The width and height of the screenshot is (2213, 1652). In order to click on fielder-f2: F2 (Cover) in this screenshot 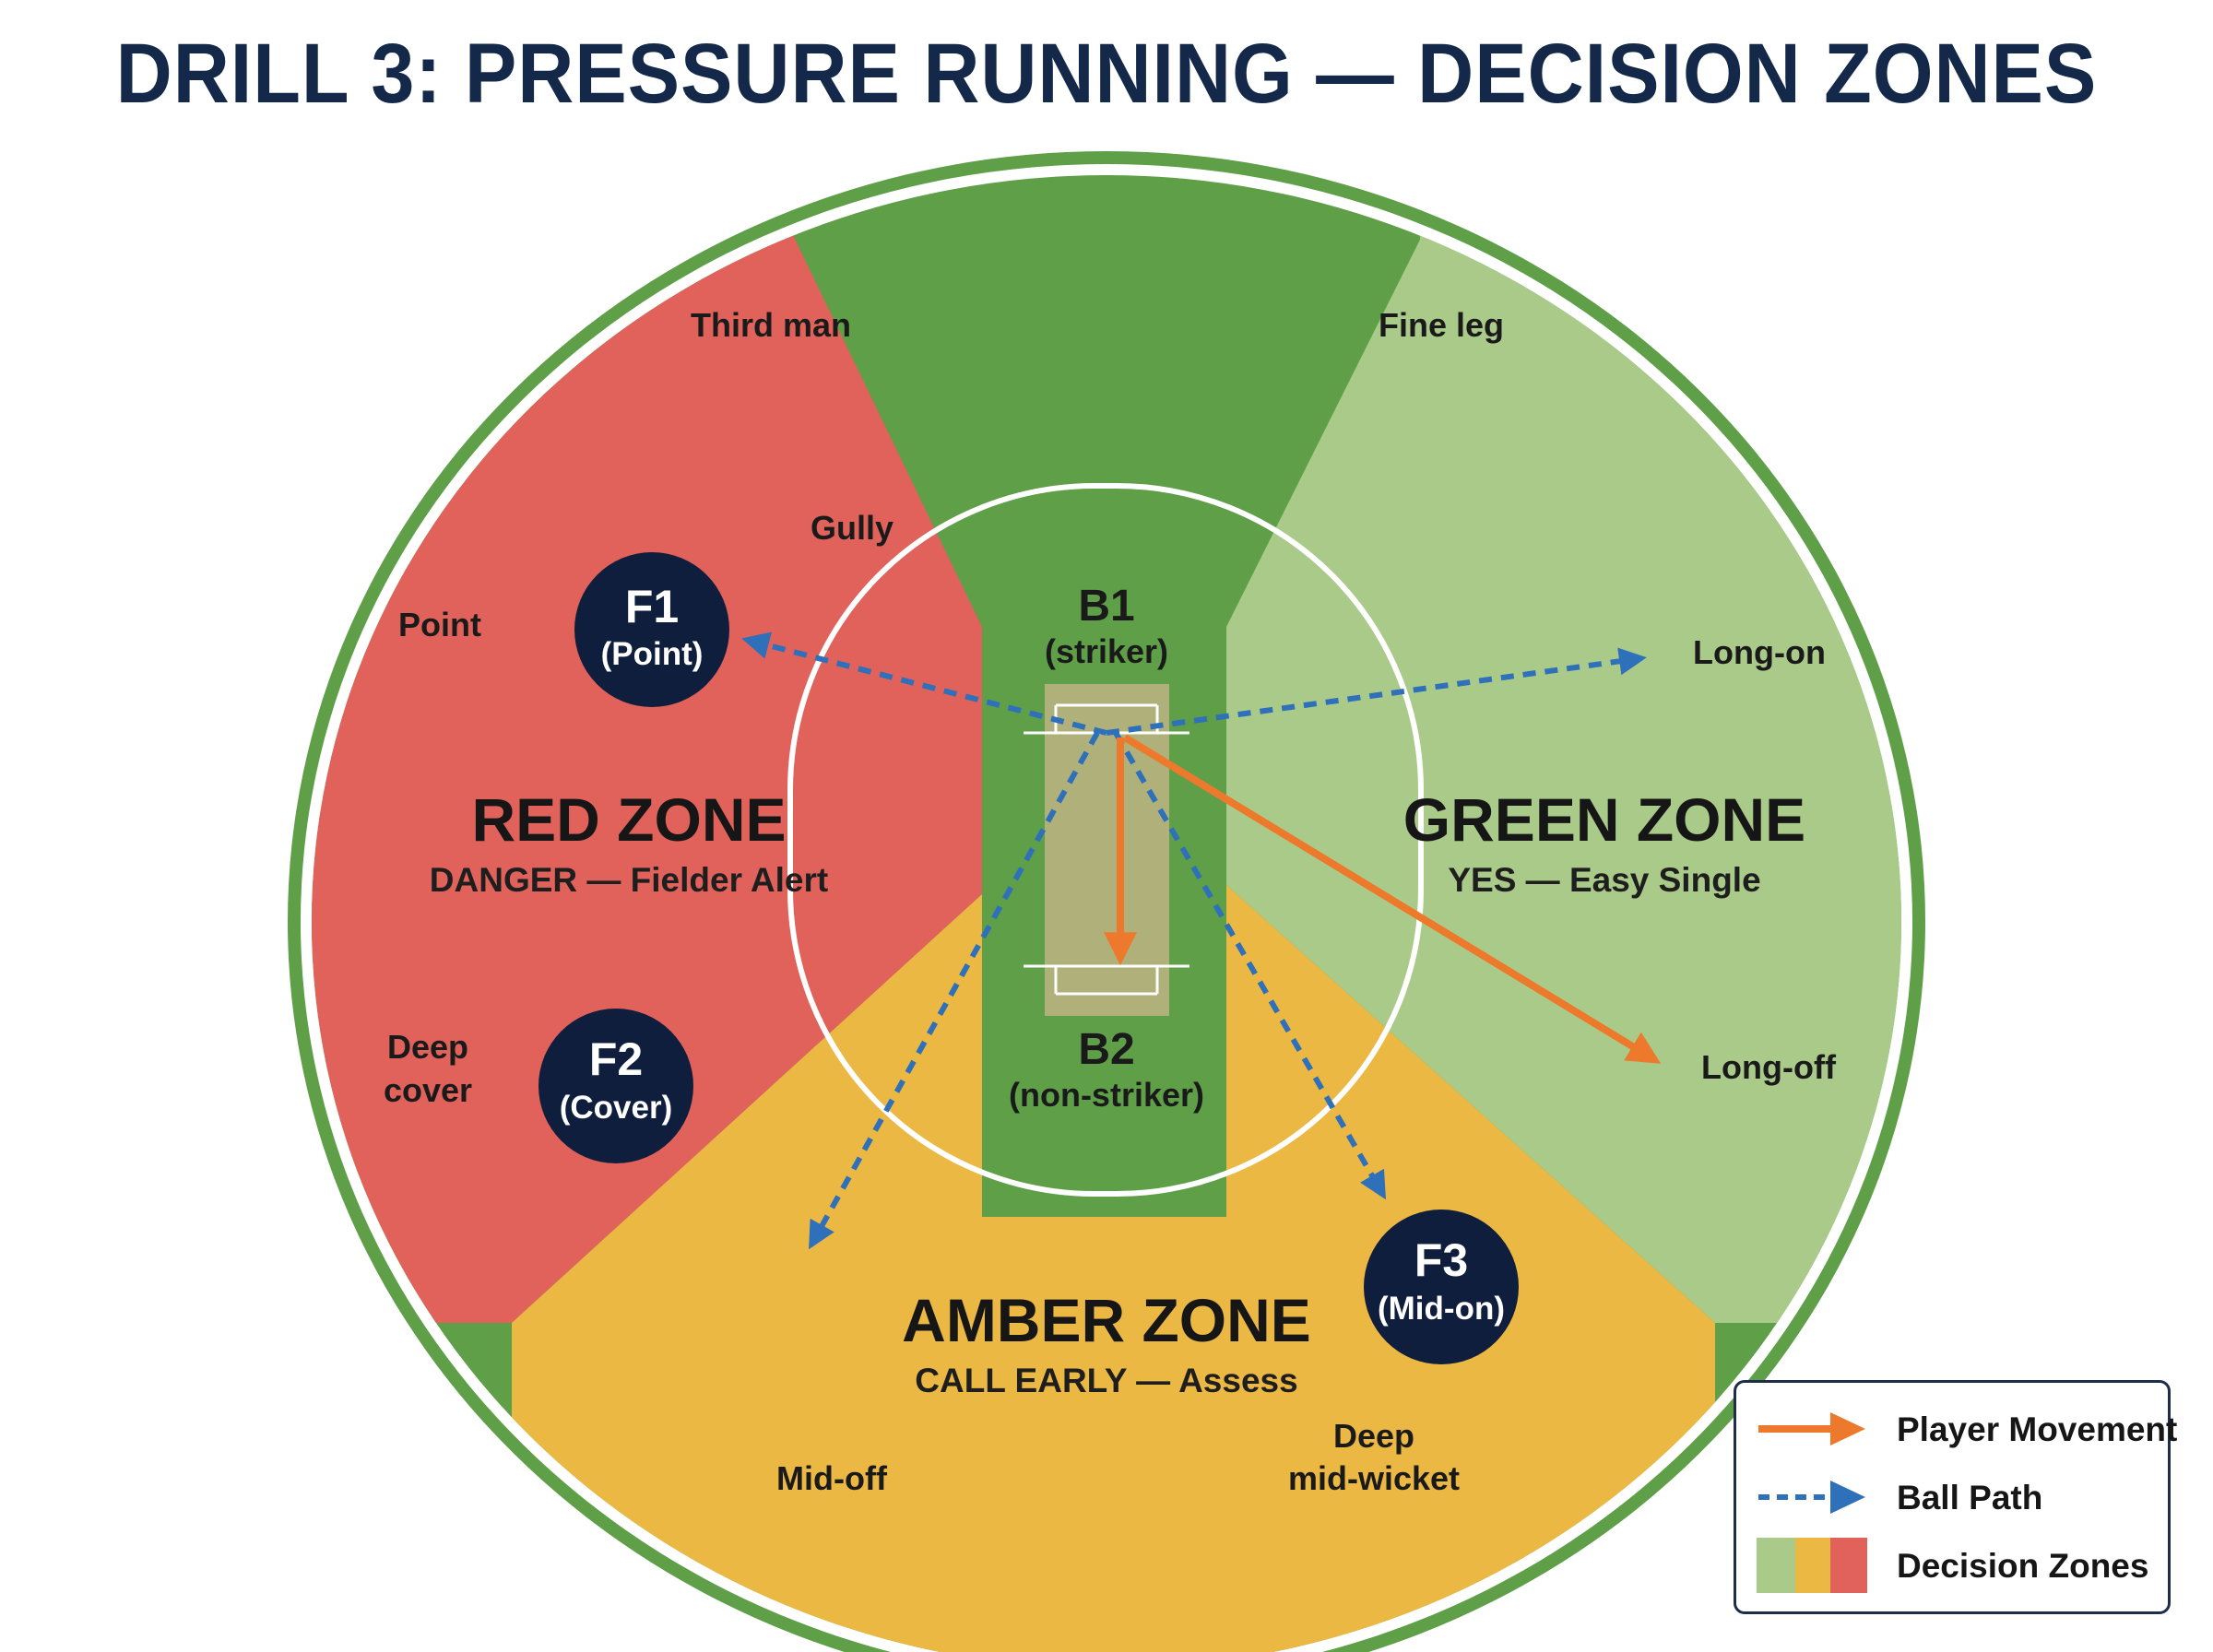, I will do `click(615, 1086)`.